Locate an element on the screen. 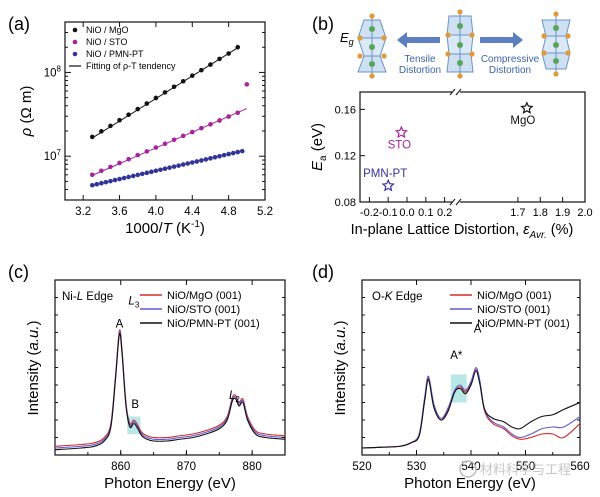 Image resolution: width=600 pixels, height=497 pixels. peak-label: B is located at coordinates (135, 405).